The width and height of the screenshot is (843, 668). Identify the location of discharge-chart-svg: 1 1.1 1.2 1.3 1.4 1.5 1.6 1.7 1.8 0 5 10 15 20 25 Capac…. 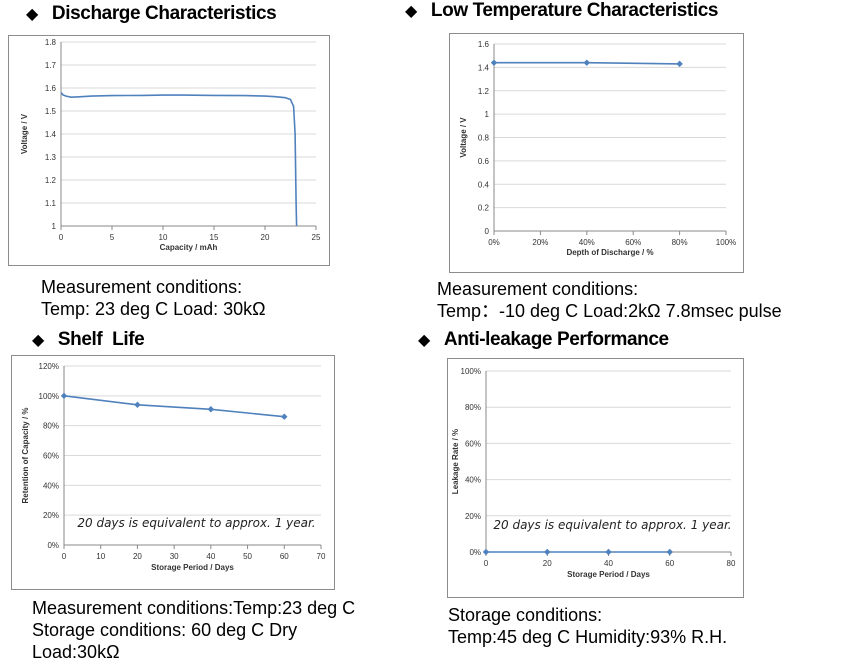
(170, 145).